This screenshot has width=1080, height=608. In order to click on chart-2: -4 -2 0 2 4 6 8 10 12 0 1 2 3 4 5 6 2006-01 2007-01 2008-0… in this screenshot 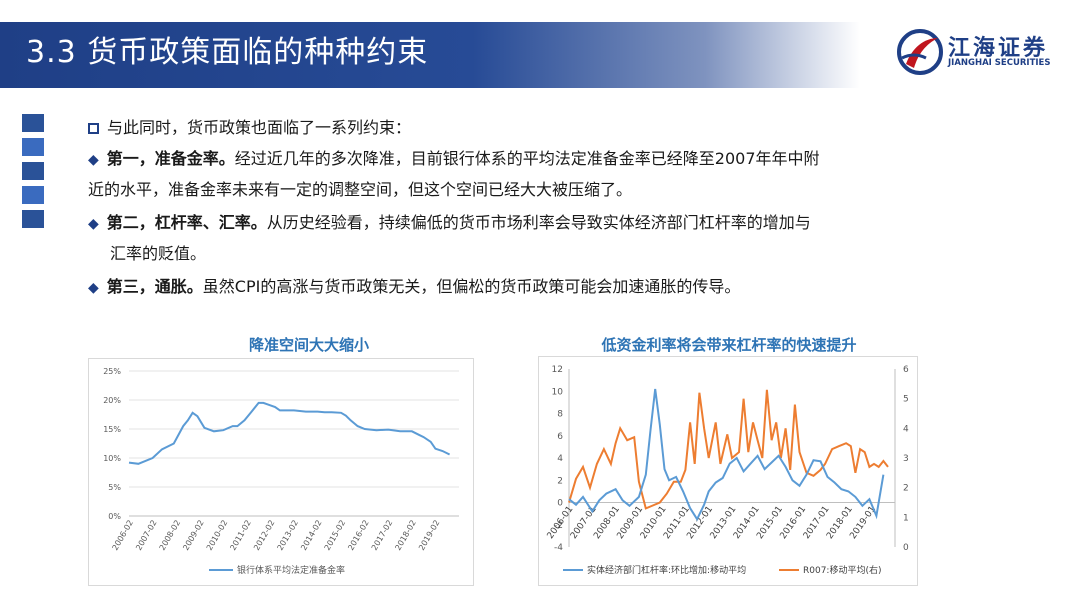, I will do `click(728, 471)`.